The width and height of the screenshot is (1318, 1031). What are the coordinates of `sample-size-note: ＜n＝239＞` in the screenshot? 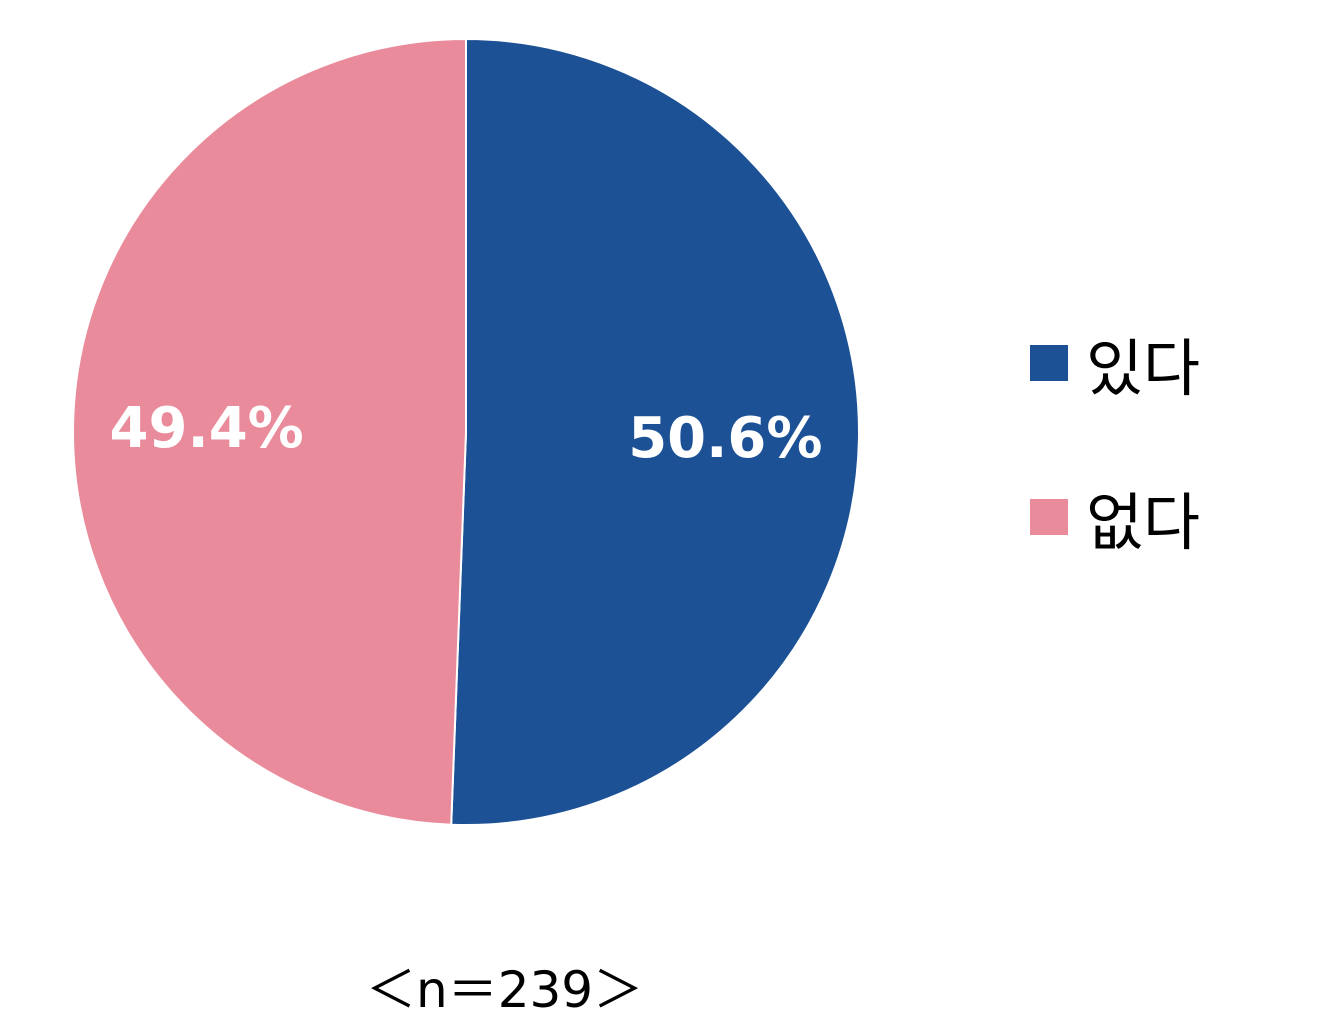 It's located at (505, 990).